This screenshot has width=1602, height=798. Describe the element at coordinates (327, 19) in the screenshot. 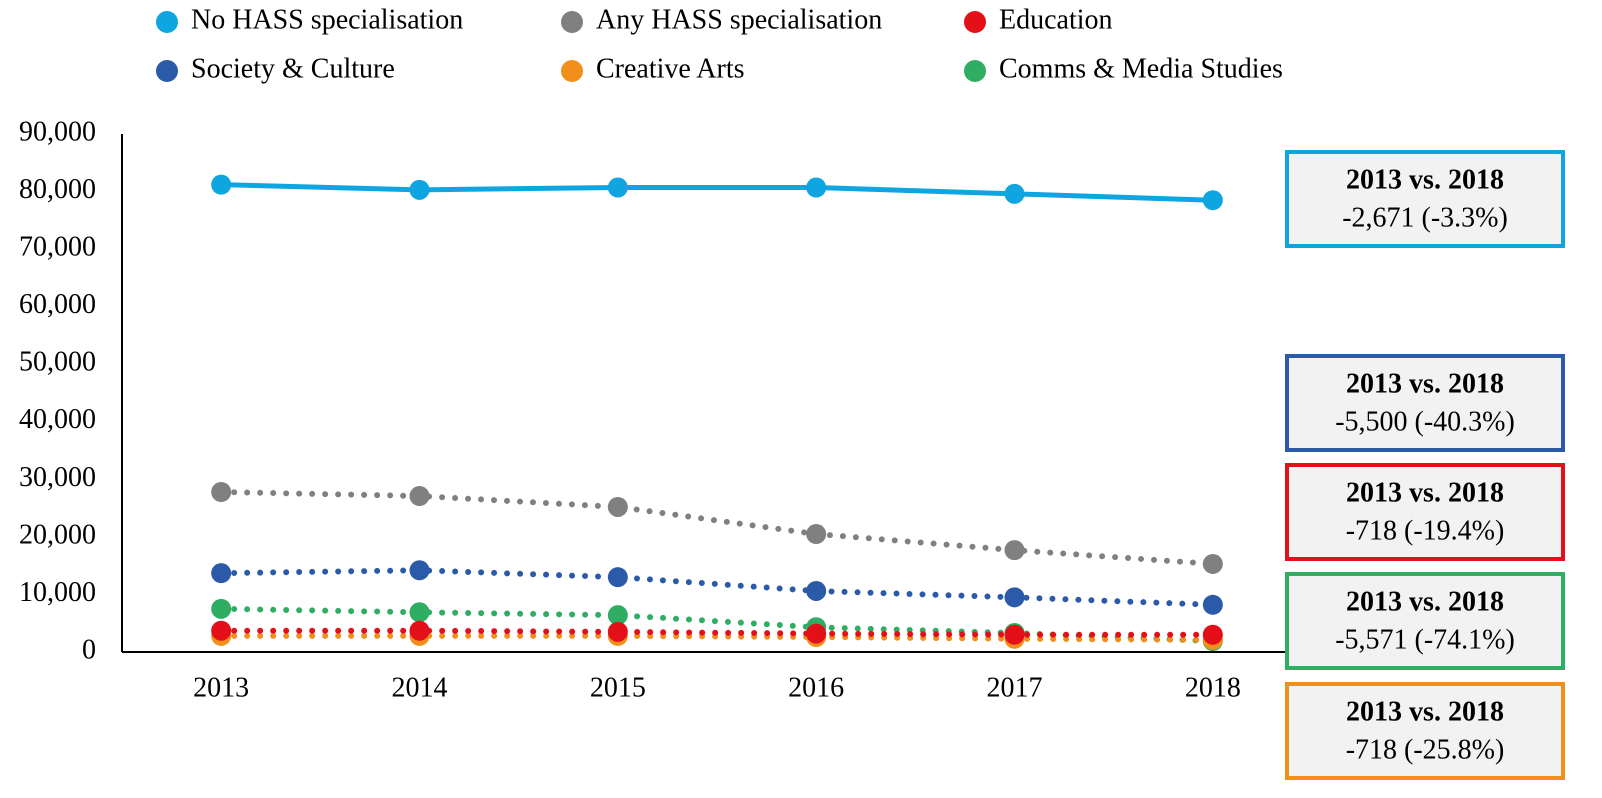

I see `legend-label: No HASS specialisation` at that location.